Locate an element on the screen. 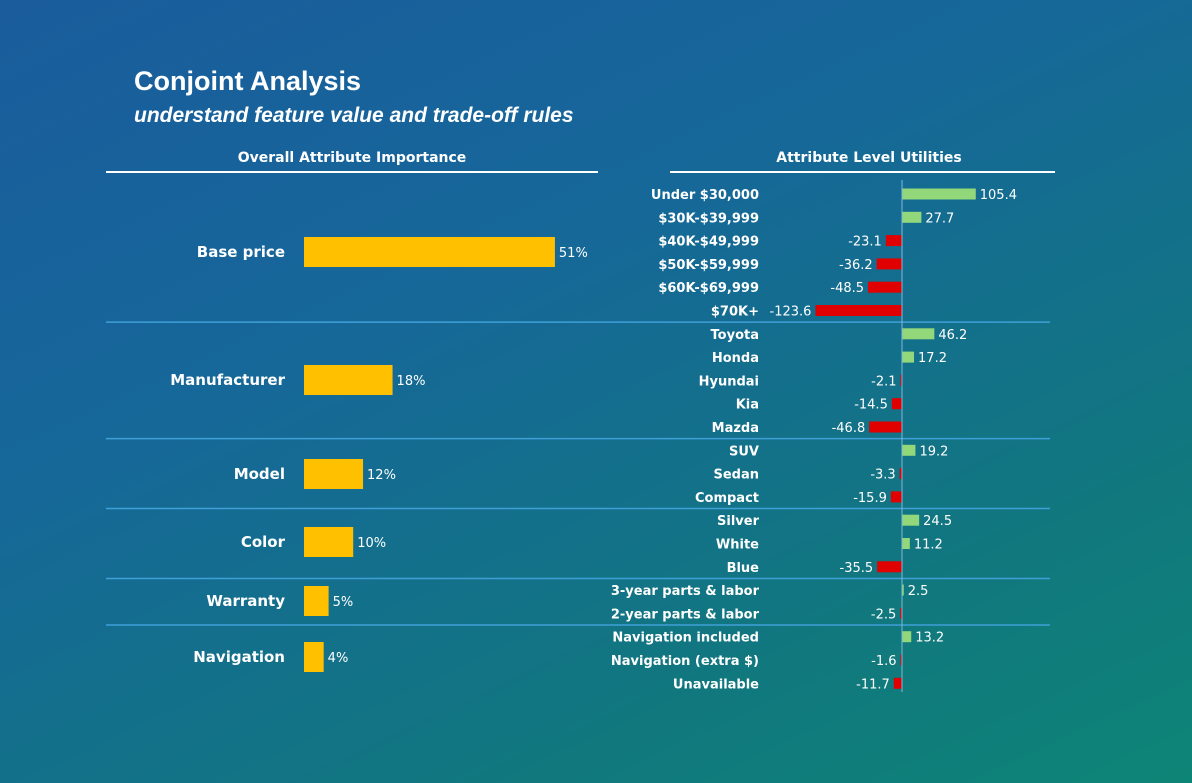 Image resolution: width=1192 pixels, height=783 pixels. importance-value-label: 4% is located at coordinates (338, 658).